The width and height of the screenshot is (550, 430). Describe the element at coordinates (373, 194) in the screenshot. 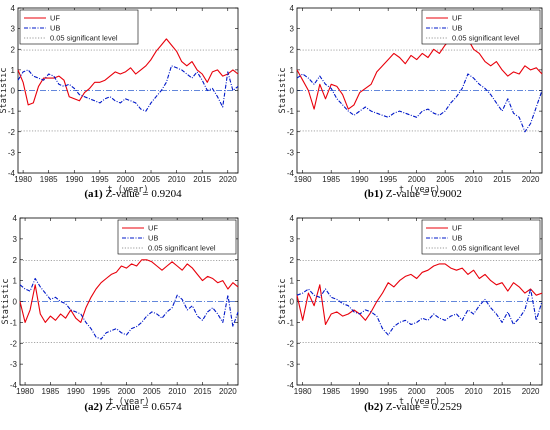

I see `caption-id: (b1)` at that location.